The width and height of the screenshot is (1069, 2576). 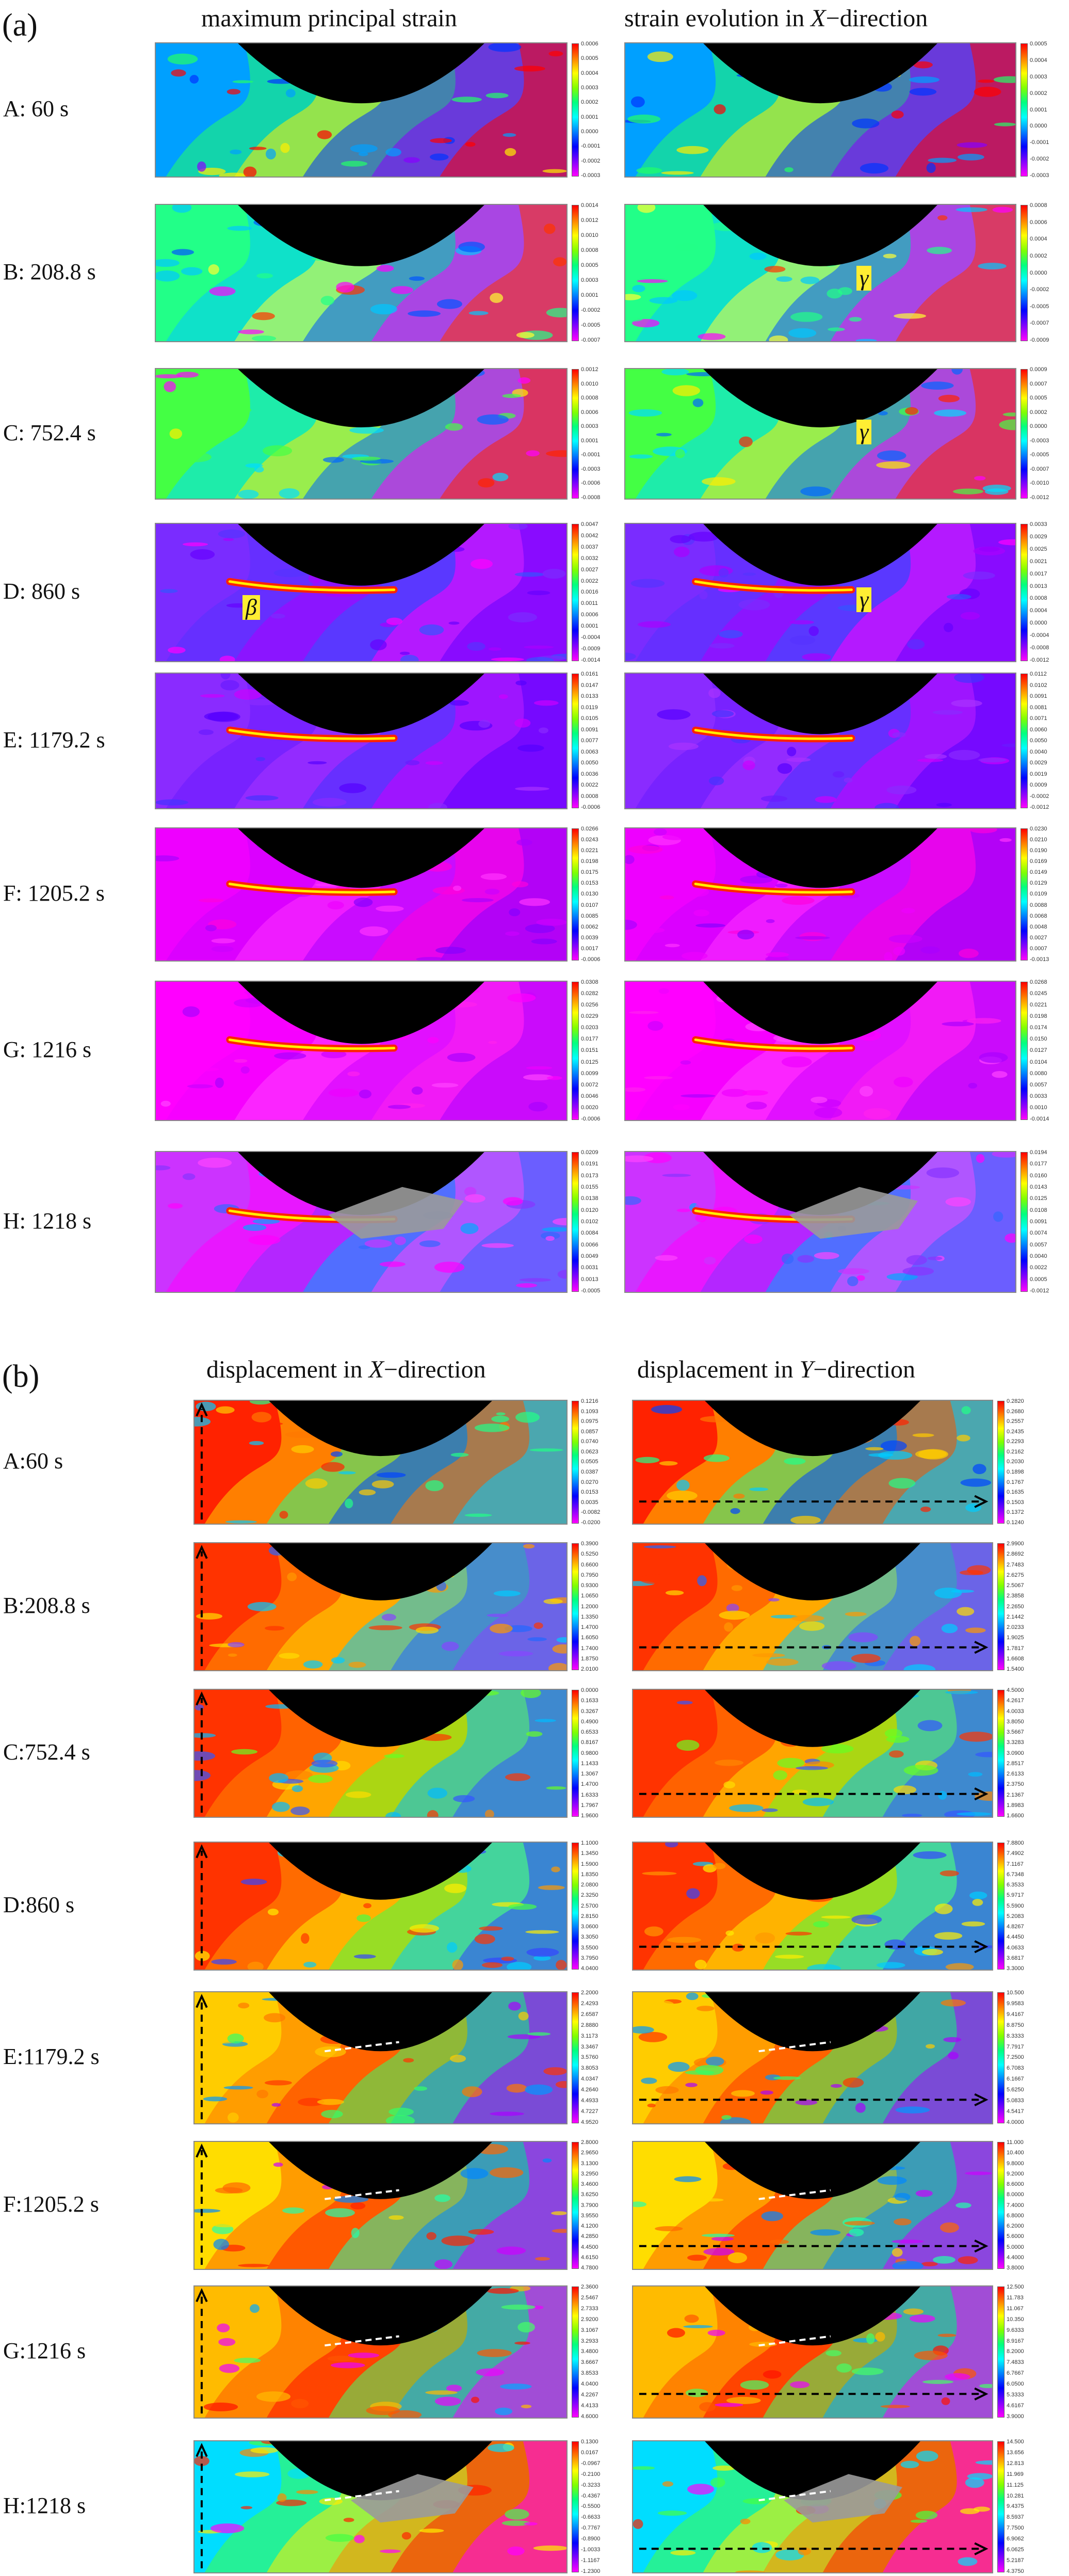 What do you see at coordinates (589, 2287) in the screenshot?
I see `colorbar-tick-label: 2.3600` at bounding box center [589, 2287].